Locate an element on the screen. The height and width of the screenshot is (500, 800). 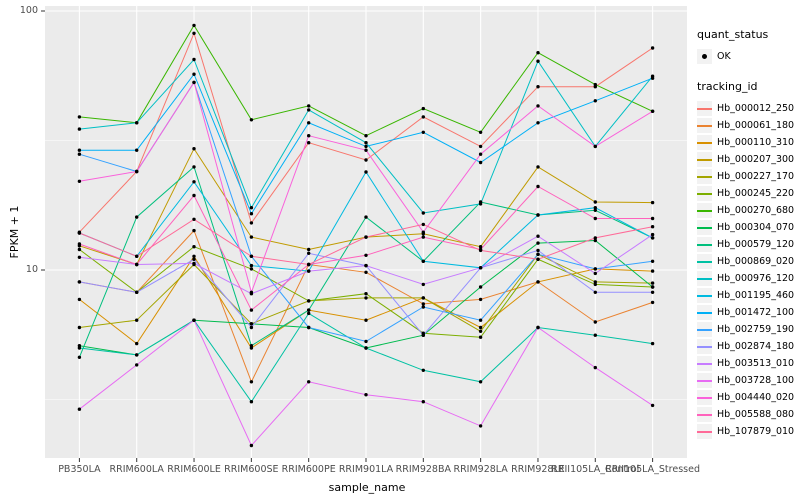
legend-item-Hb_003513_010: Hb_003513_010 is located at coordinates (747, 363).